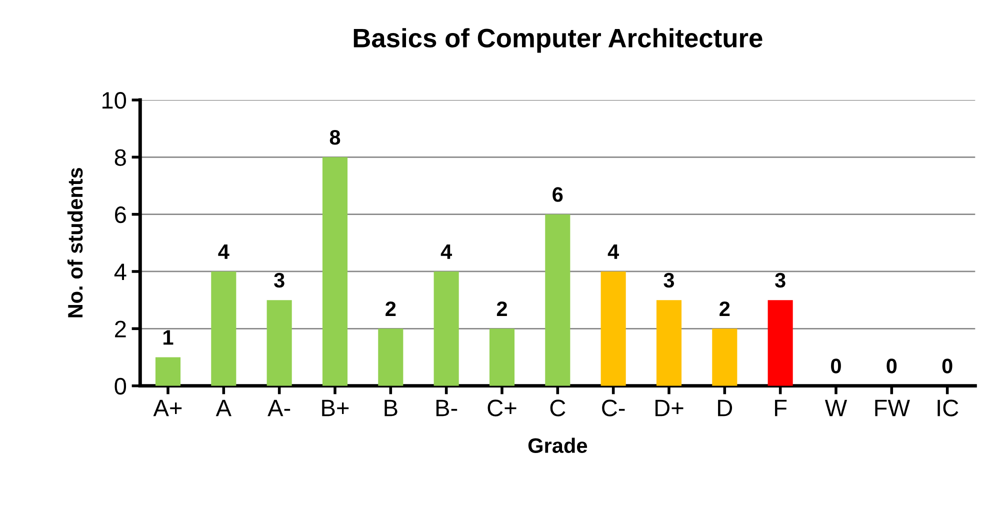 The width and height of the screenshot is (987, 505). I want to click on x-tick-label: D+, so click(670, 408).